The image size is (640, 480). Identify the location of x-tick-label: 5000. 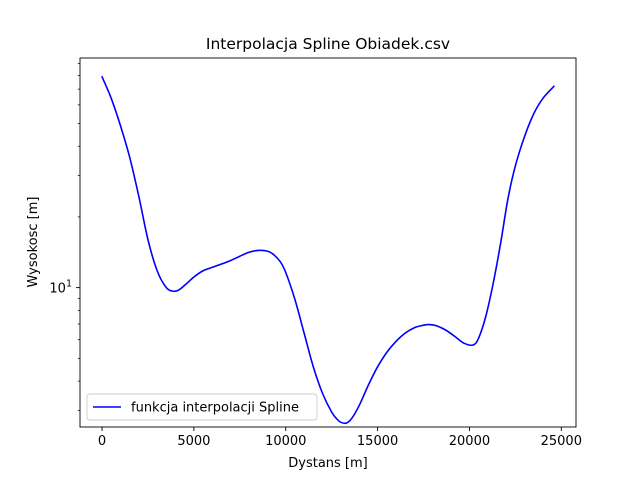
(193, 441).